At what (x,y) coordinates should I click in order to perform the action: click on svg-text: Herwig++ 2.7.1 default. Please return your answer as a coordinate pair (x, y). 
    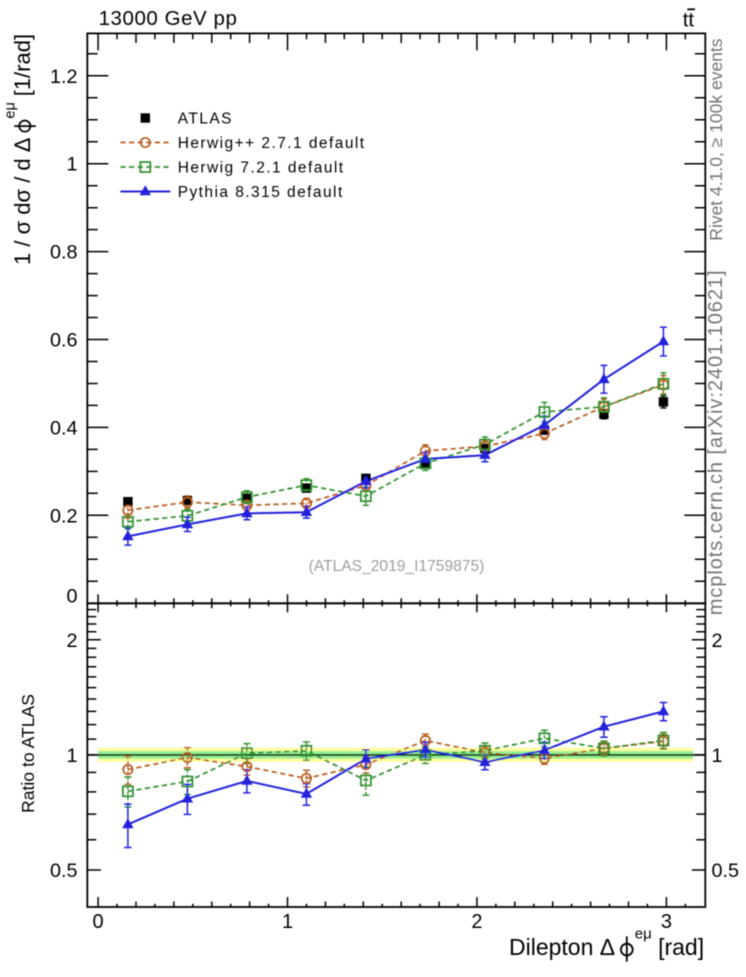
    Looking at the image, I should click on (272, 143).